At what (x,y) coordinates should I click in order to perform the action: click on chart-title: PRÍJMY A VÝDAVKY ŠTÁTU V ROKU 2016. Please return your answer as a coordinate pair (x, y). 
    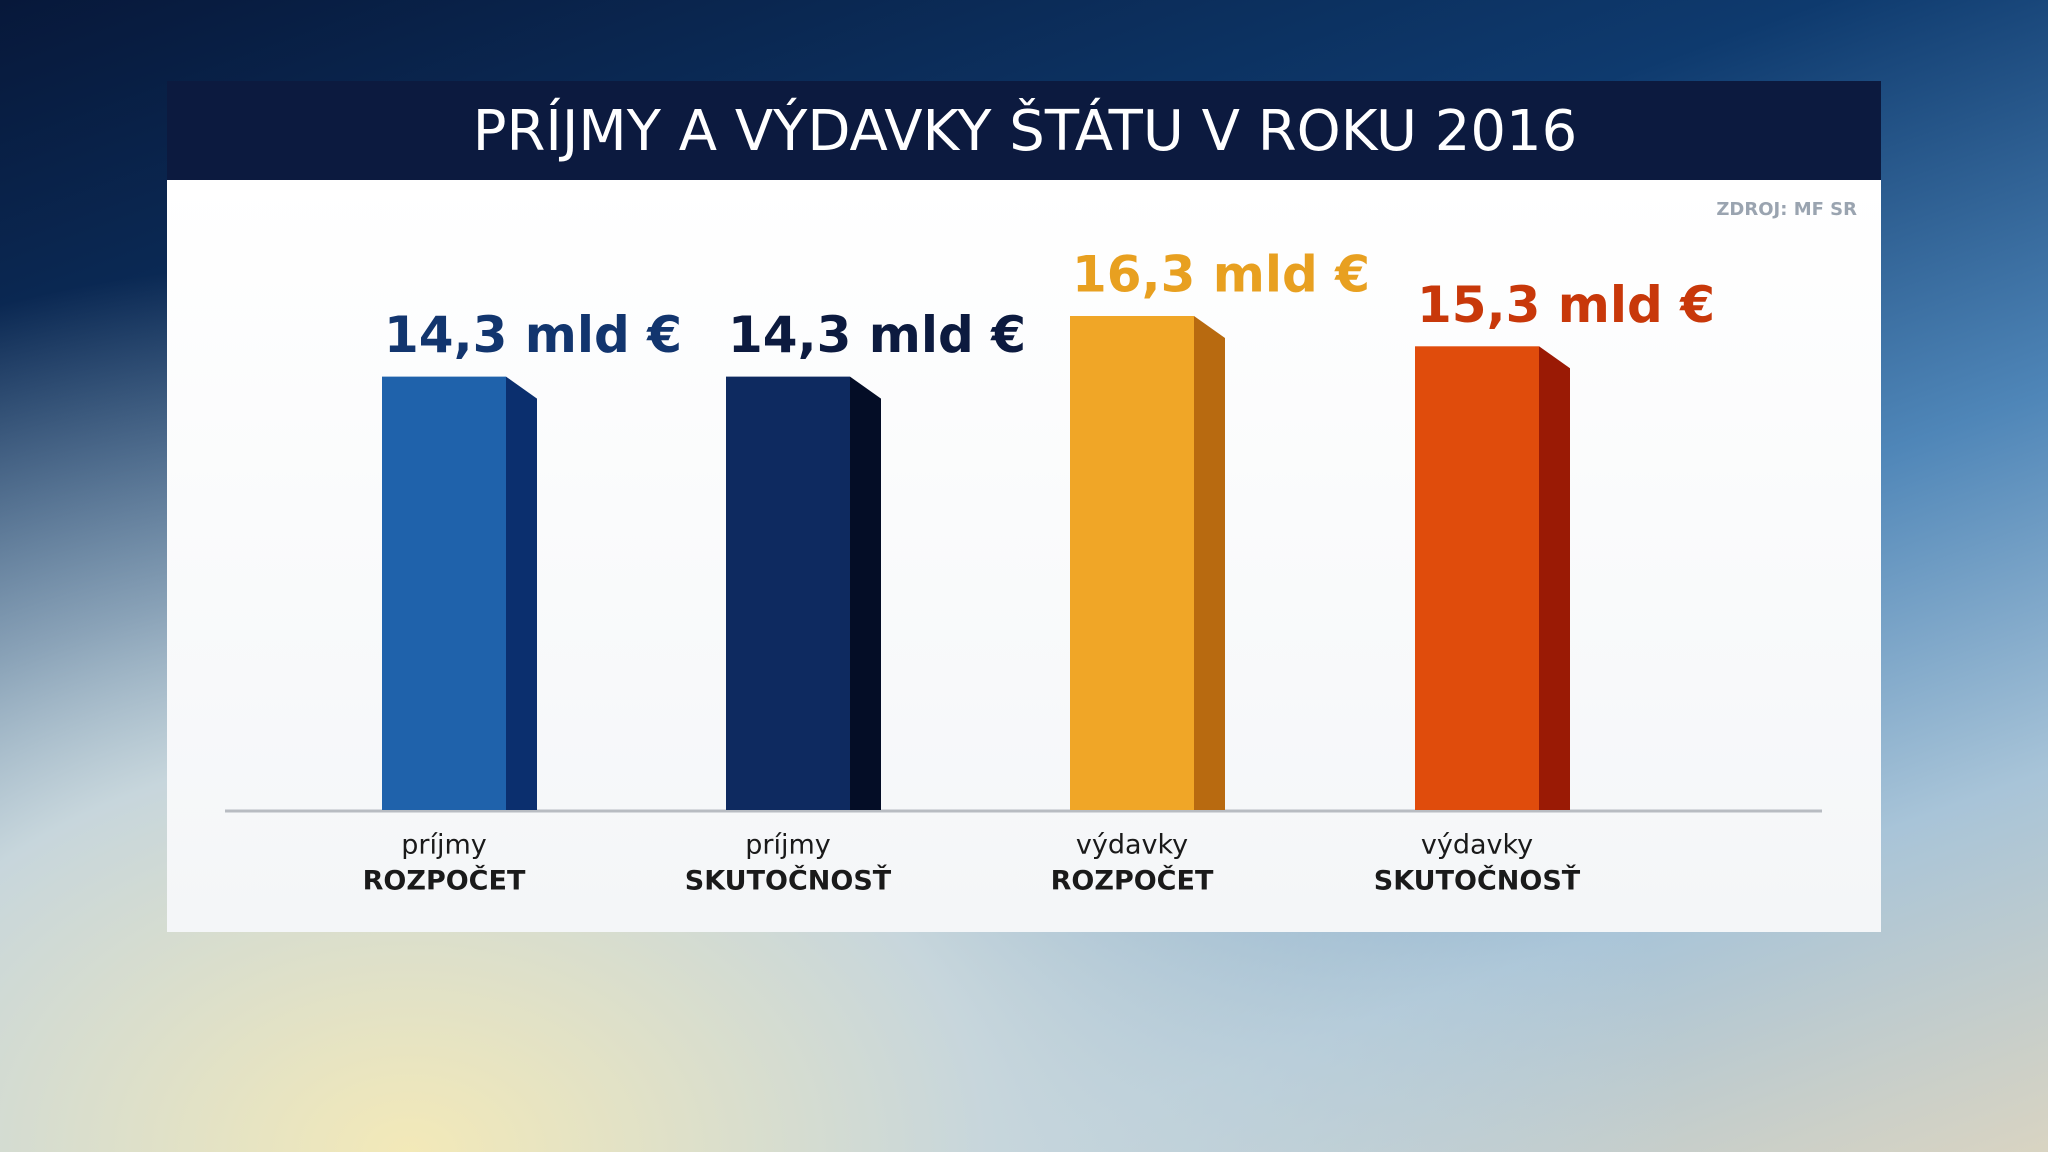
    Looking at the image, I should click on (1025, 131).